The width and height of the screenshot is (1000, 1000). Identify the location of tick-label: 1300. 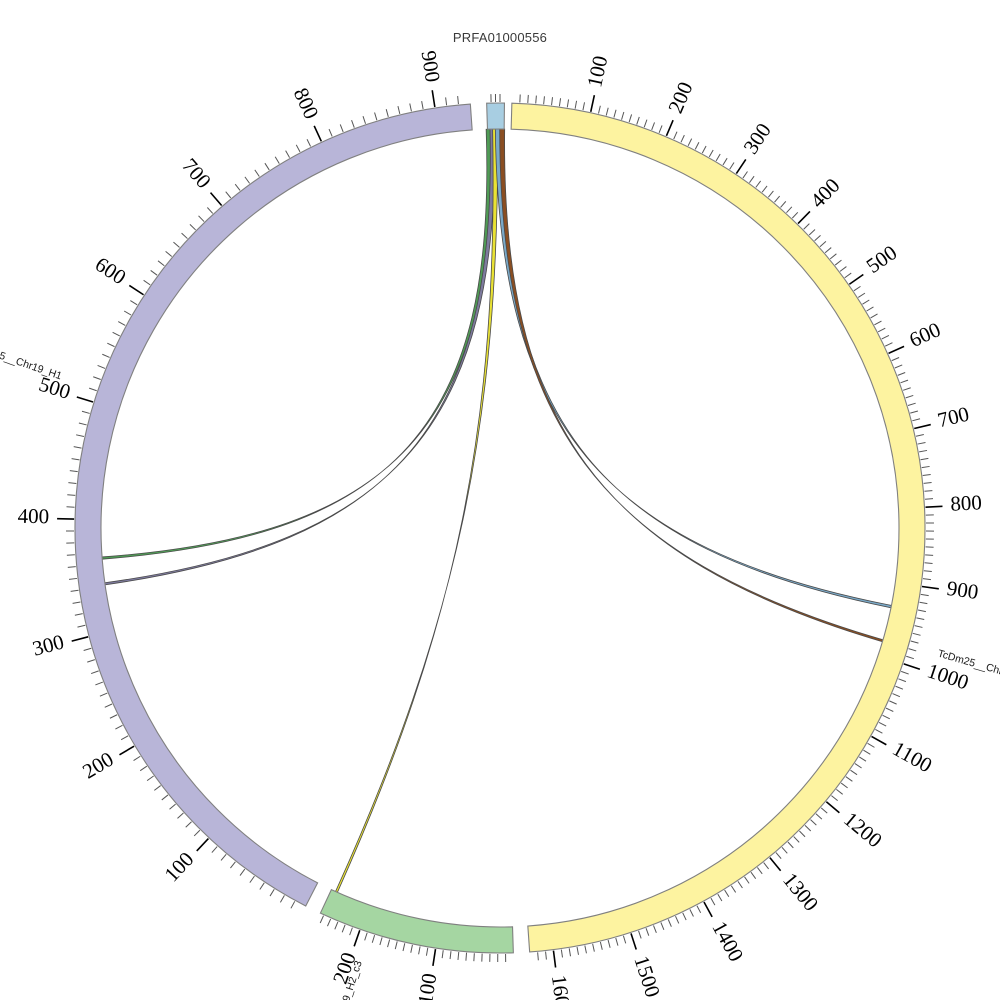
(800, 892).